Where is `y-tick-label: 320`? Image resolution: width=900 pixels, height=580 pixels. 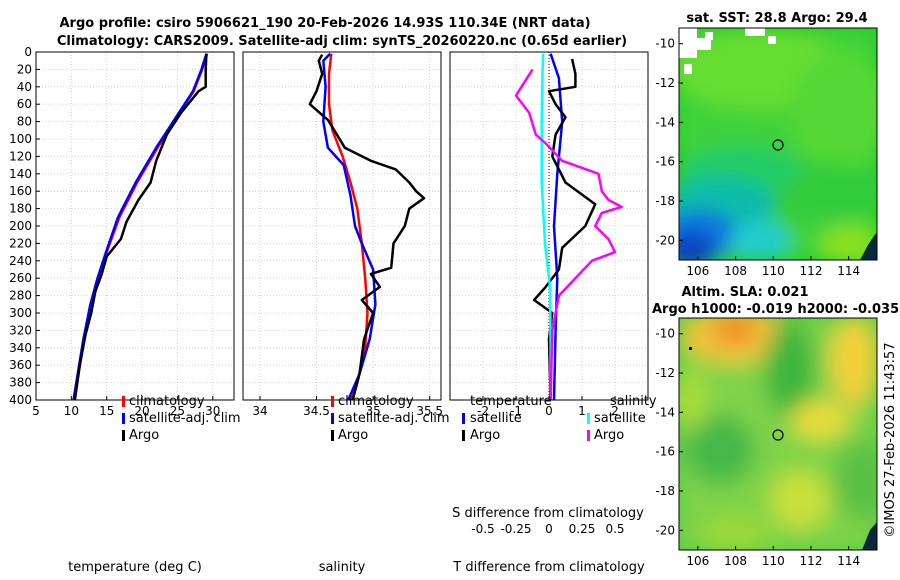 y-tick-label: 320 is located at coordinates (20, 330).